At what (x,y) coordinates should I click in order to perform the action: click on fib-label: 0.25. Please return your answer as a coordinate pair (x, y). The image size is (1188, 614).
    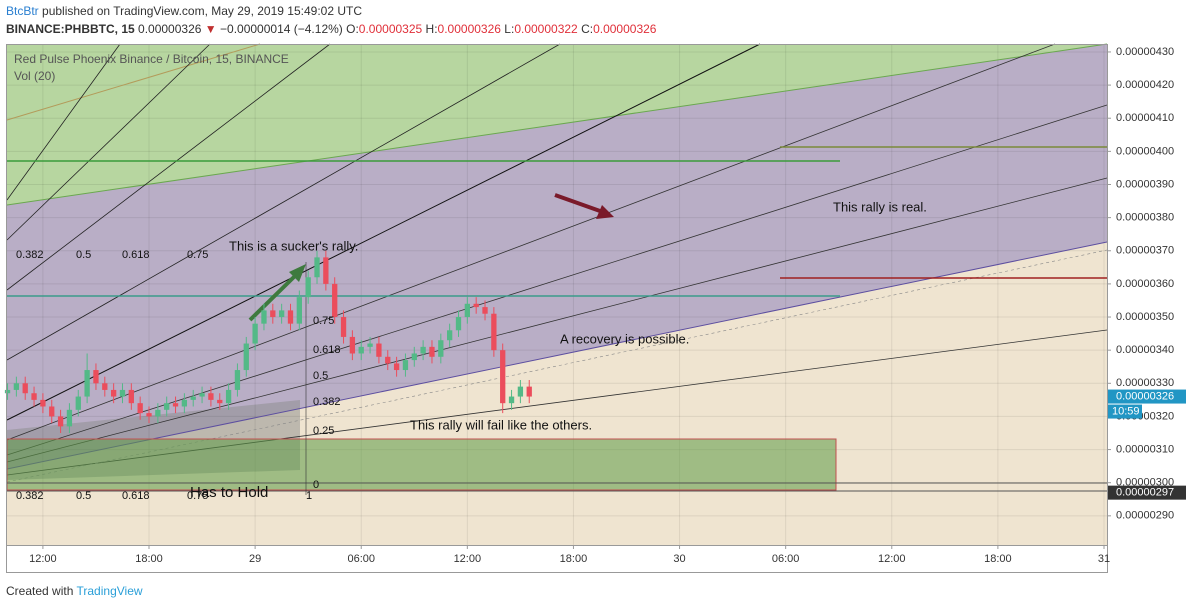
    Looking at the image, I should click on (323, 431).